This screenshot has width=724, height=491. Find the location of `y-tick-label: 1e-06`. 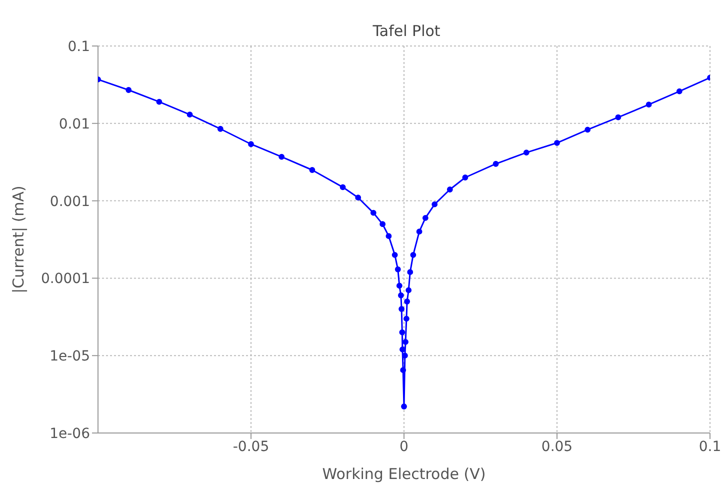

y-tick-label: 1e-06 is located at coordinates (70, 434).